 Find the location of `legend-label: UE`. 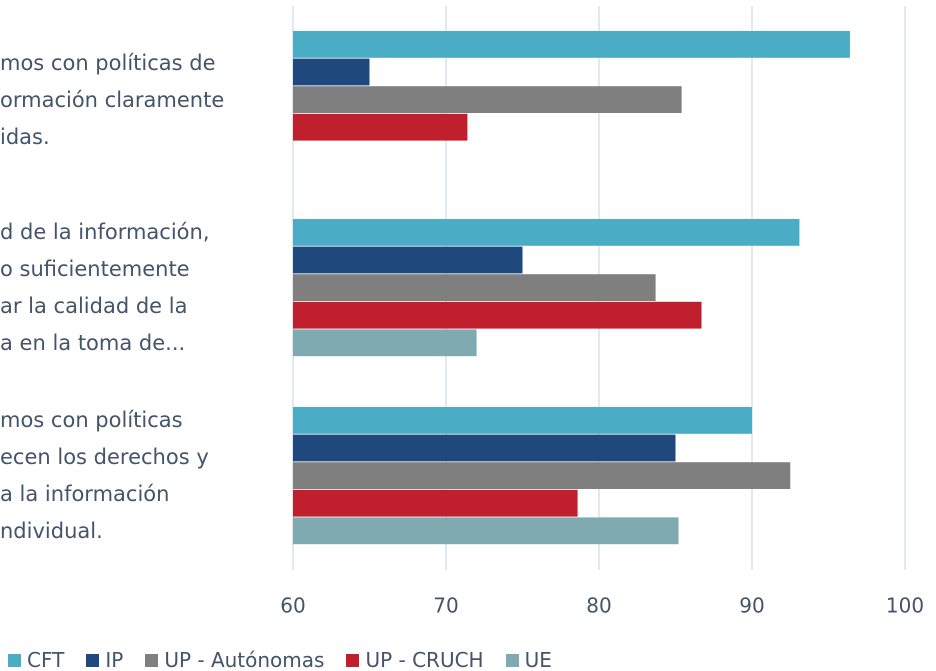

legend-label: UE is located at coordinates (538, 659).